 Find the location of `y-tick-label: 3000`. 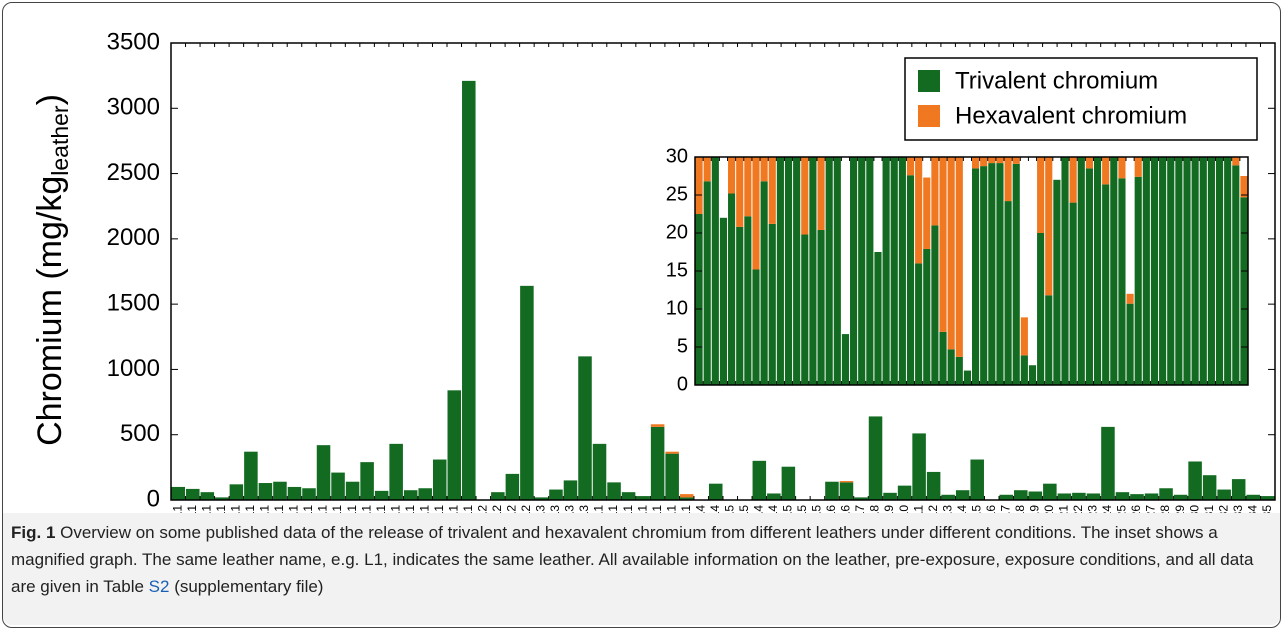

y-tick-label: 3000 is located at coordinates (133, 107).